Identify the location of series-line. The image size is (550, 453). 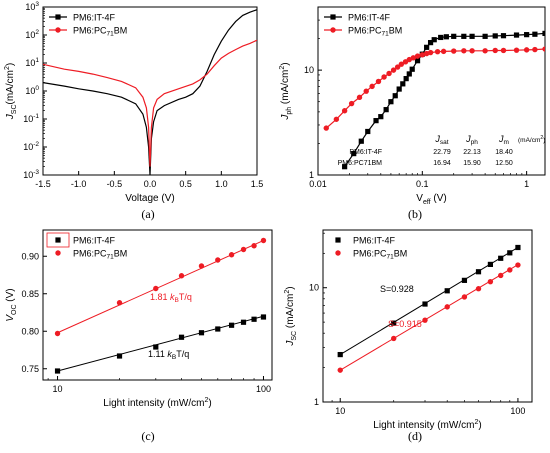
(150, 103).